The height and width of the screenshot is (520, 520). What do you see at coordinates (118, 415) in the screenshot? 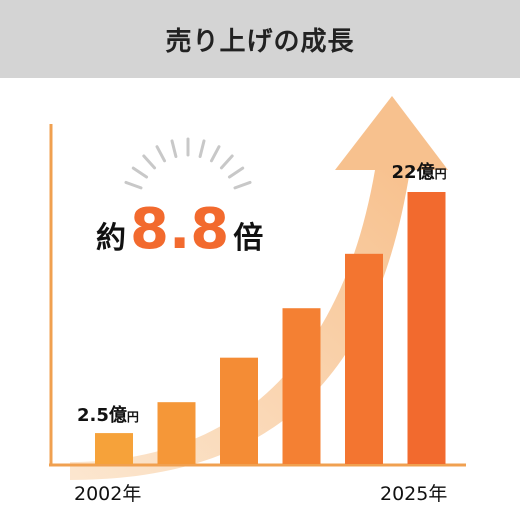
I see `data-label-first-unit1: 億` at bounding box center [118, 415].